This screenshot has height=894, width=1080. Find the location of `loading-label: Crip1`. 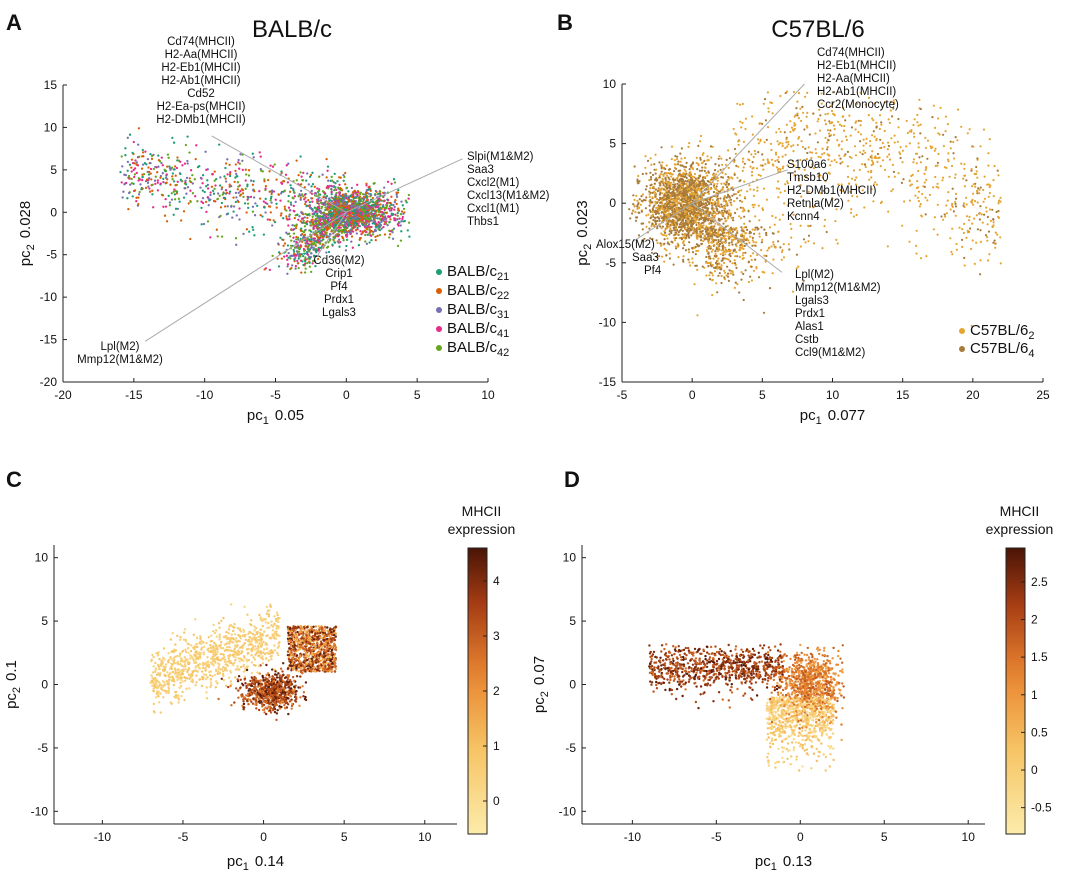

loading-label: Crip1 is located at coordinates (338, 274).